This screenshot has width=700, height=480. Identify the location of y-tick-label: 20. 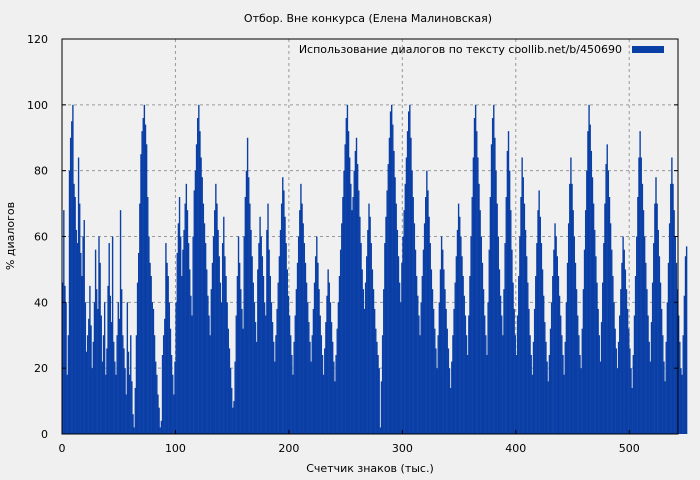
(41, 368).